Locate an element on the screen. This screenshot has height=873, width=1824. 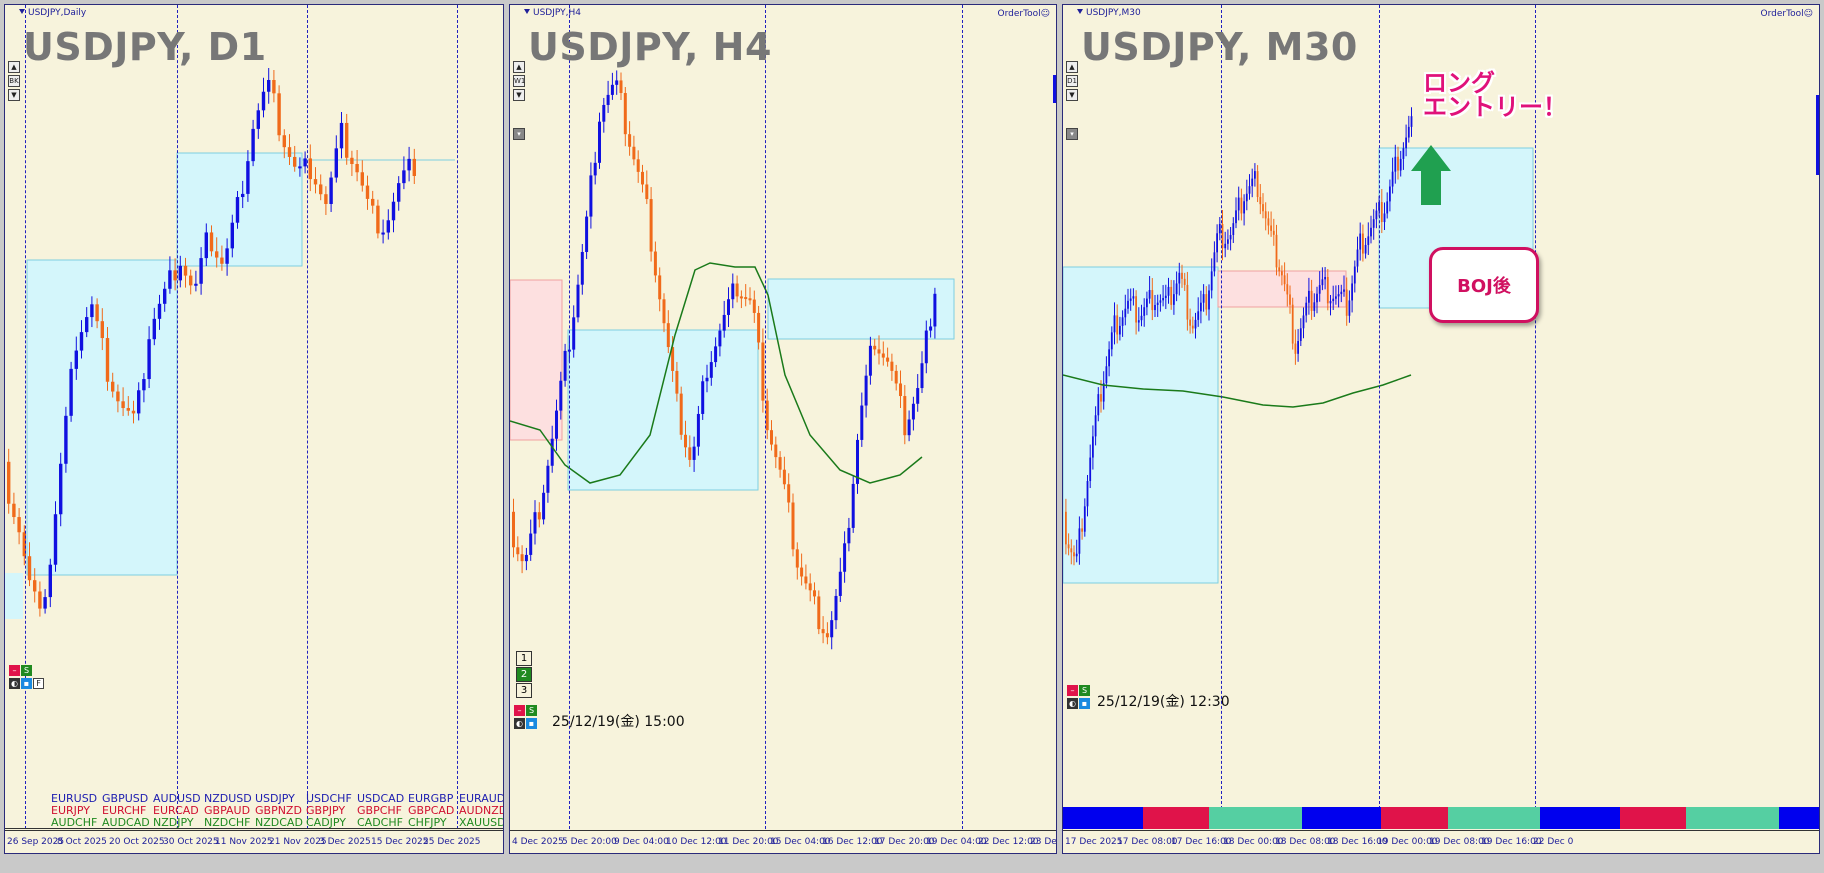
symbol-link-eurchf: EURCHF is located at coordinates (124, 810).